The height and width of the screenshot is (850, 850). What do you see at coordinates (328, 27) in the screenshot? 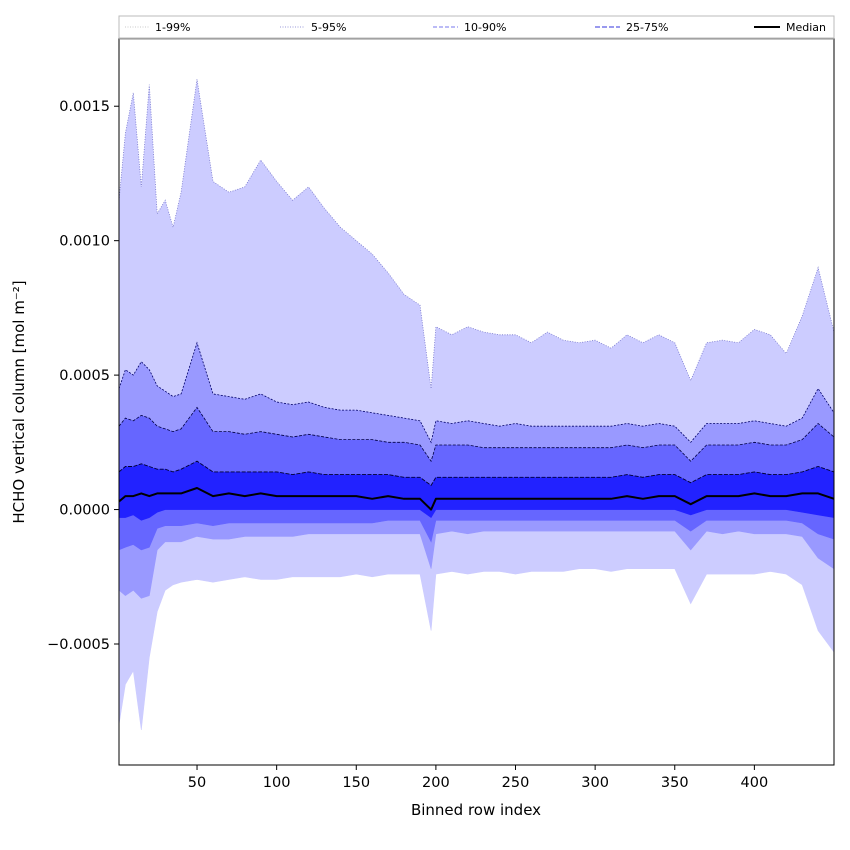
I see `legend-label-5-95: 5-95%` at bounding box center [328, 27].